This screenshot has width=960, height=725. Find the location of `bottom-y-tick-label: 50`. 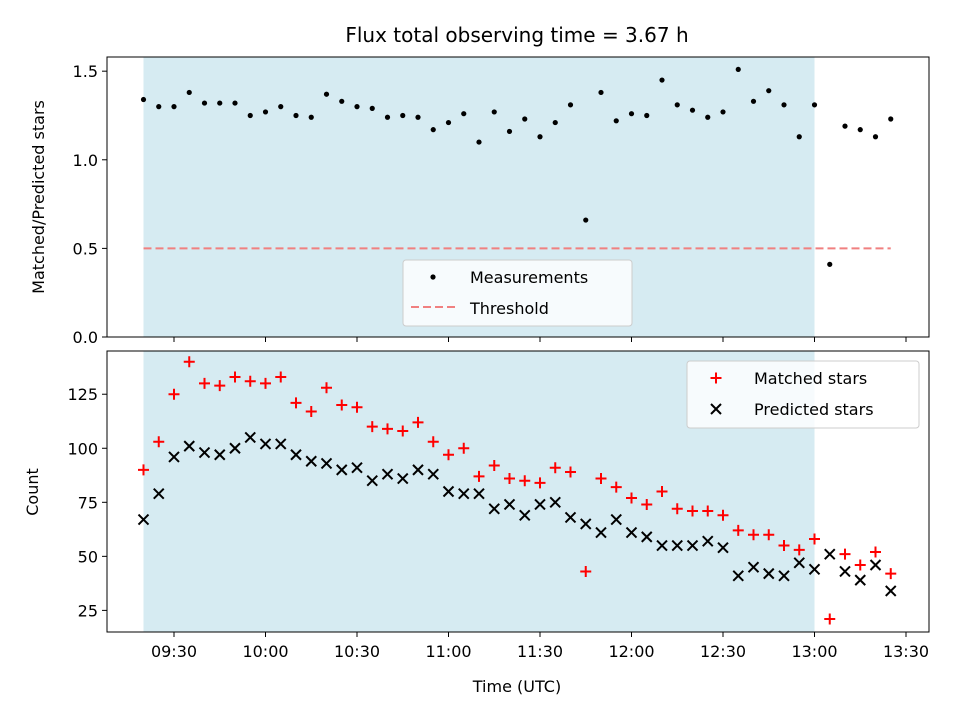

bottom-y-tick-label: 50 is located at coordinates (88, 556).